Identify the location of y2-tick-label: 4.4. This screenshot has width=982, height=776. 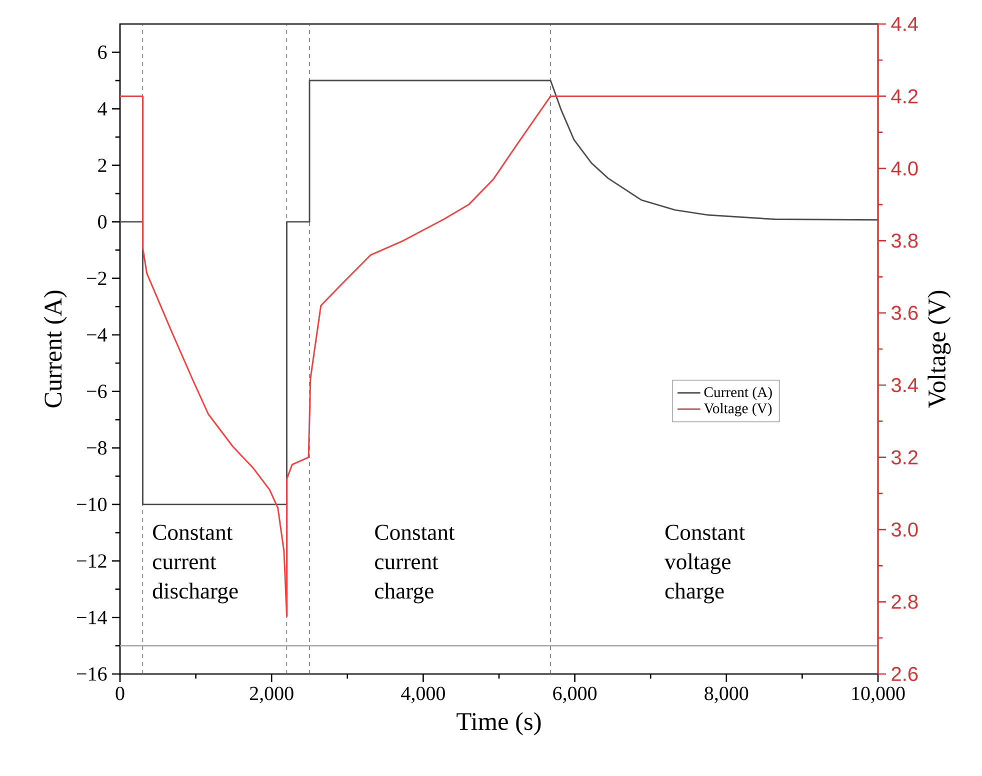
(904, 24).